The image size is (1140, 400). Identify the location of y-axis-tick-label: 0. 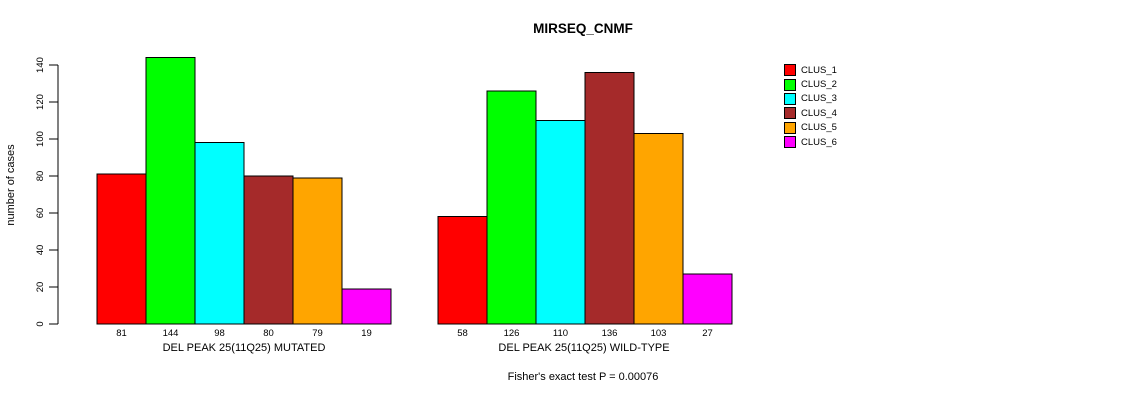
(40, 323).